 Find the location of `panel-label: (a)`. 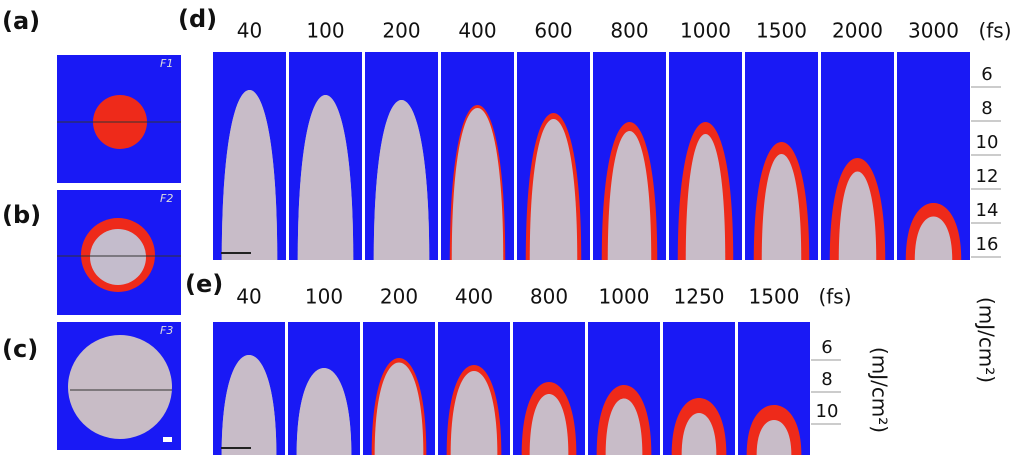

panel-label: (a) is located at coordinates (21, 21).